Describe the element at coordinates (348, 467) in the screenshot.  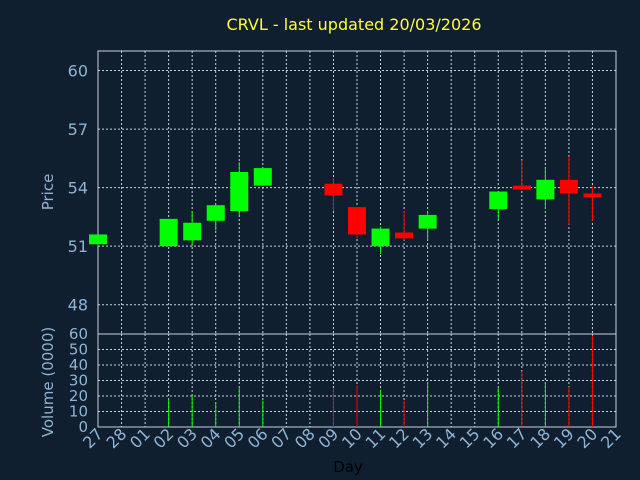
I see `x-axis-label: Day` at that location.